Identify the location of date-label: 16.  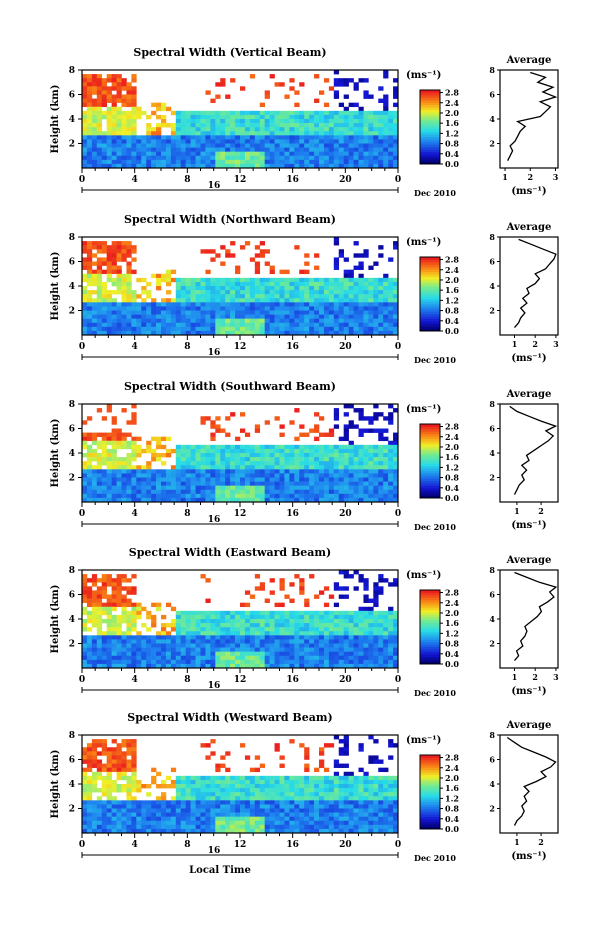
(214, 520).